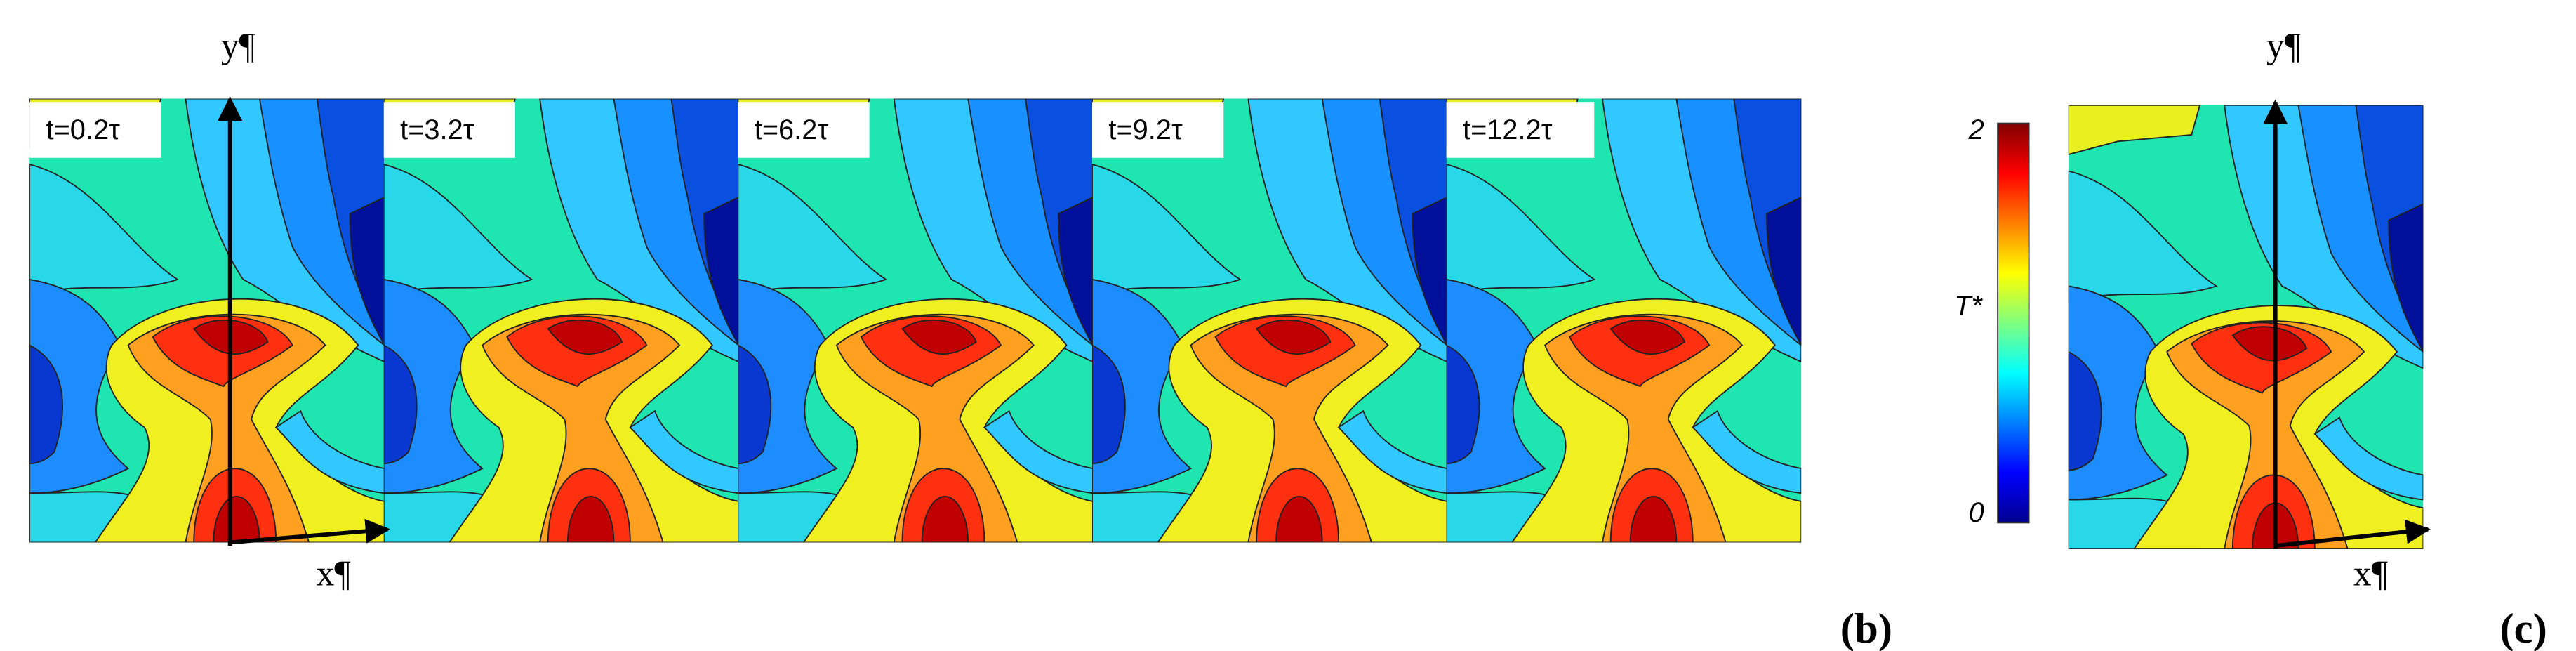 The height and width of the screenshot is (651, 2576). Describe the element at coordinates (1976, 512) in the screenshot. I see `colorbar-min: 0` at that location.